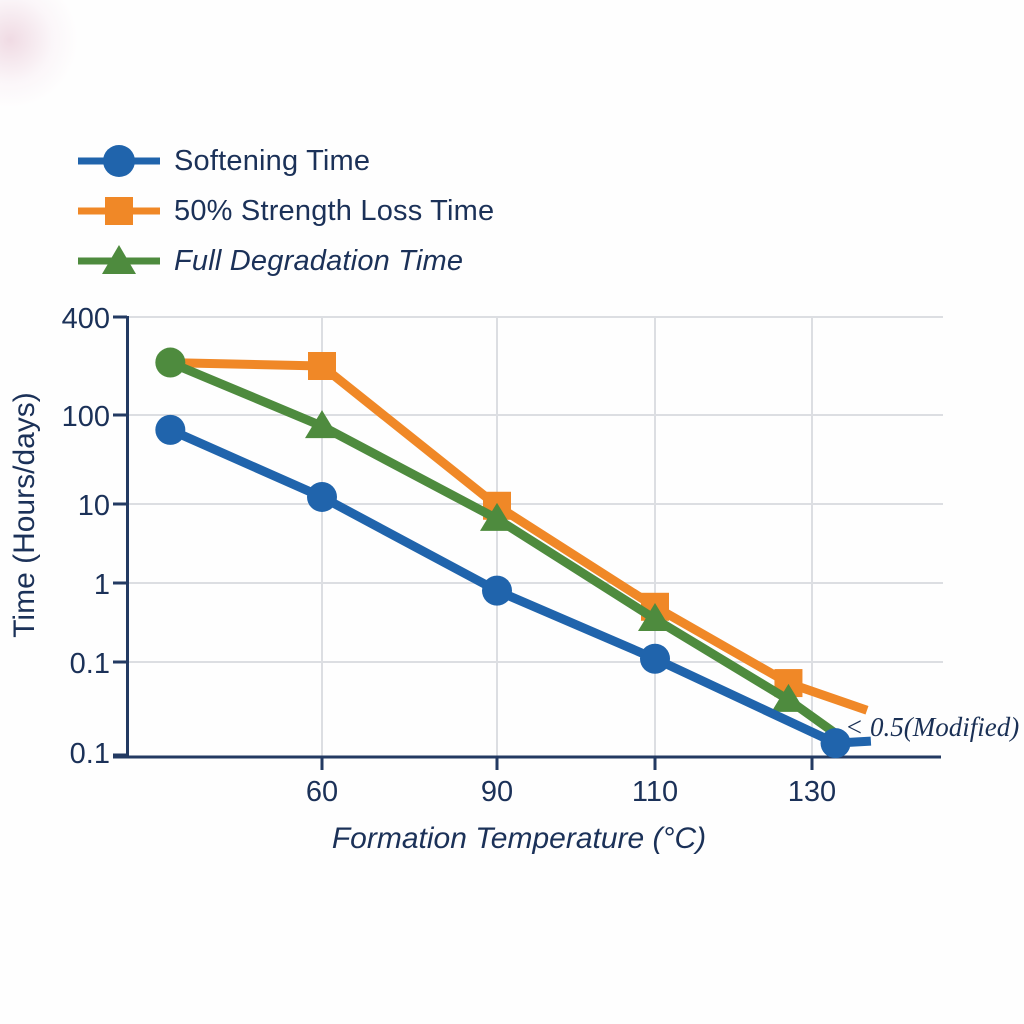  What do you see at coordinates (322, 366) in the screenshot?
I see `data-point-square` at bounding box center [322, 366].